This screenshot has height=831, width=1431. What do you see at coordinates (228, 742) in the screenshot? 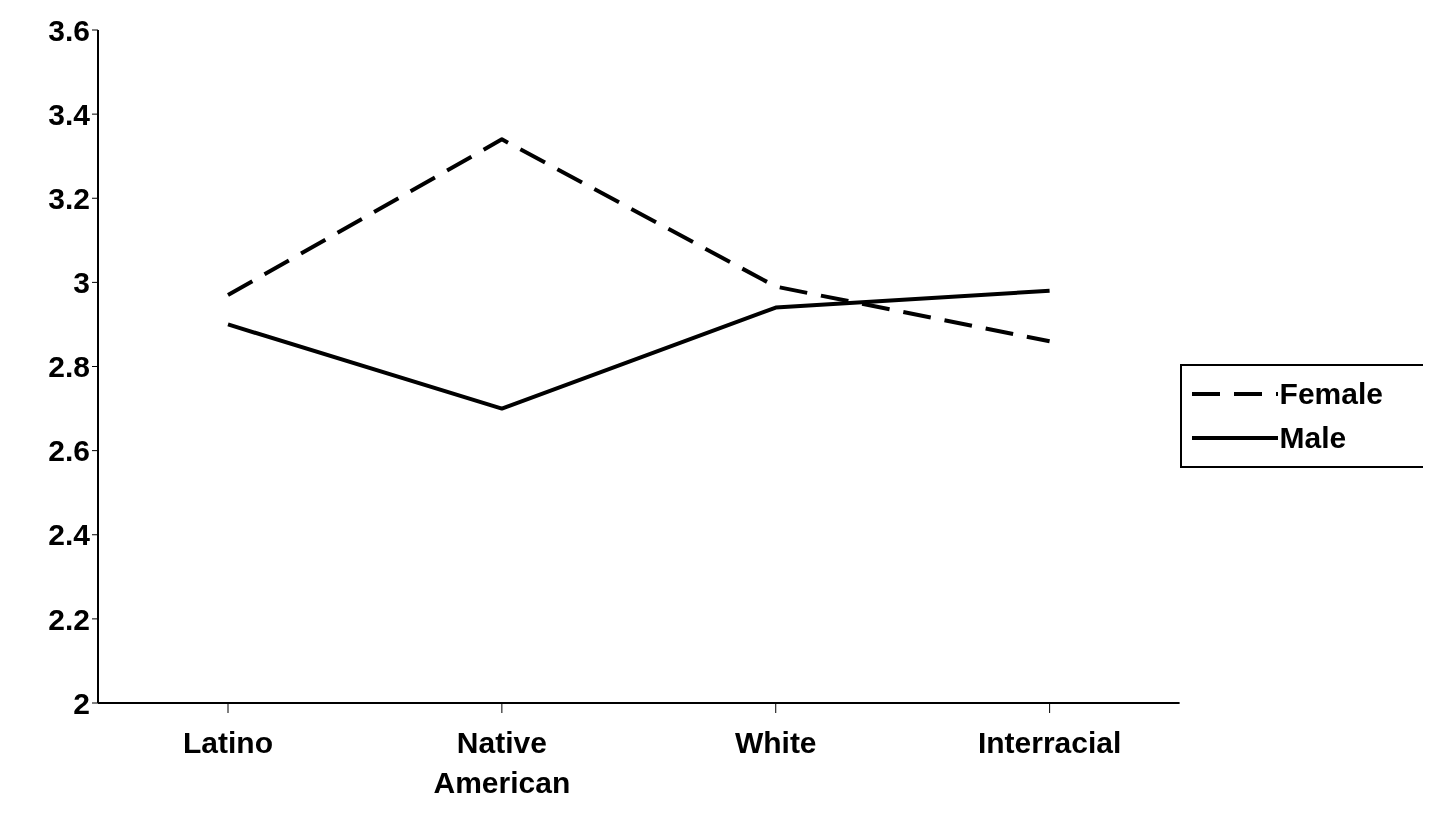
I see `x-tick-label: Latino` at bounding box center [228, 742].